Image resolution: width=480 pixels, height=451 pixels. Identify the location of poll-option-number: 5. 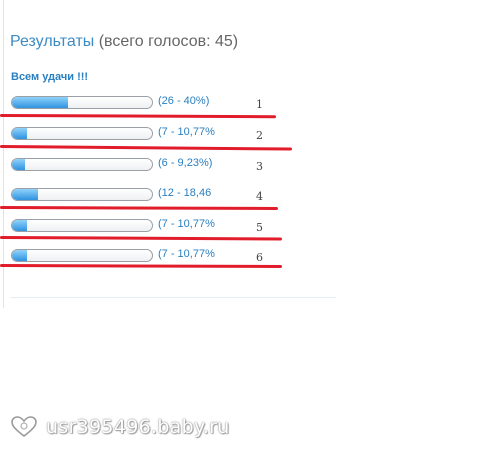
(259, 227).